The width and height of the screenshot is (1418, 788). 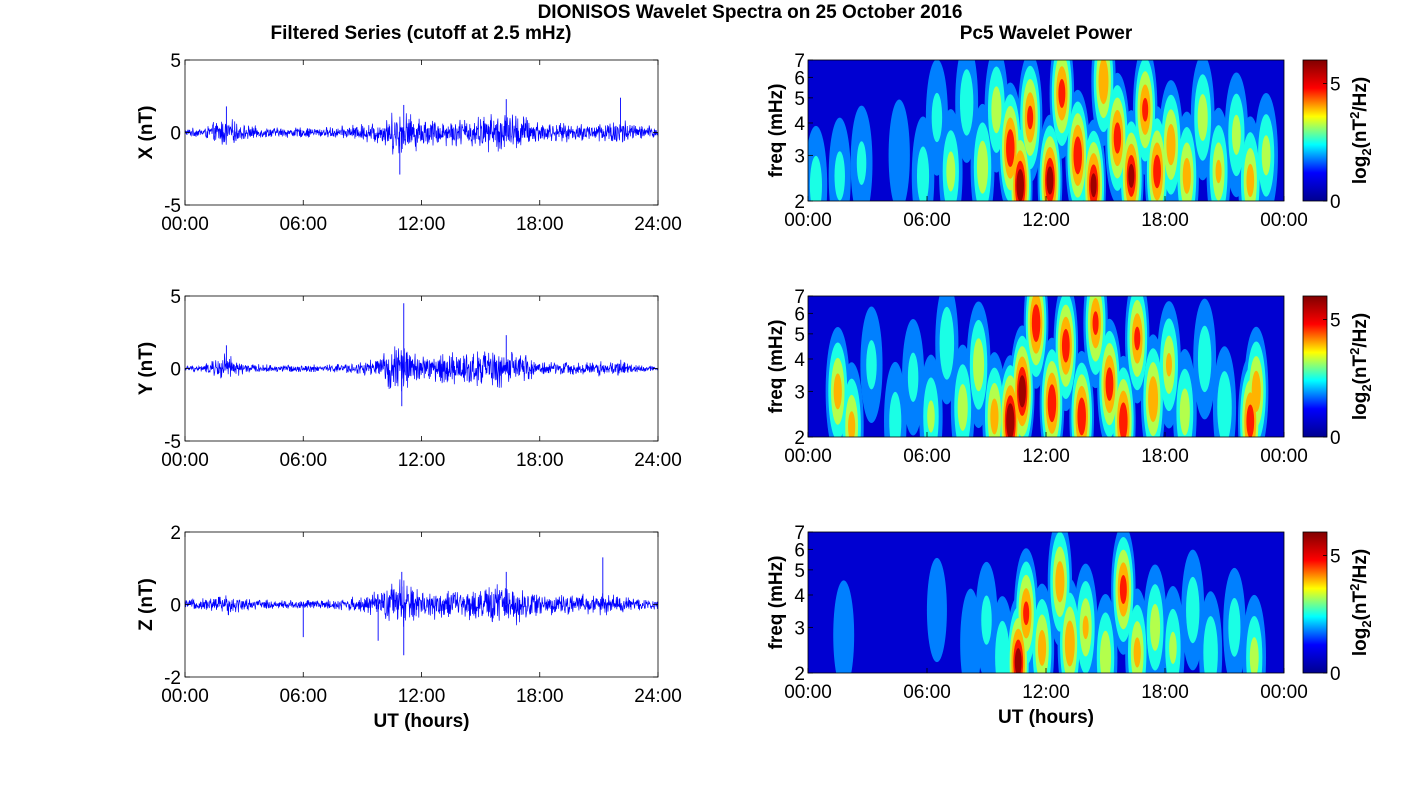 I want to click on y-axis-label: freq (mHz), so click(x=776, y=131).